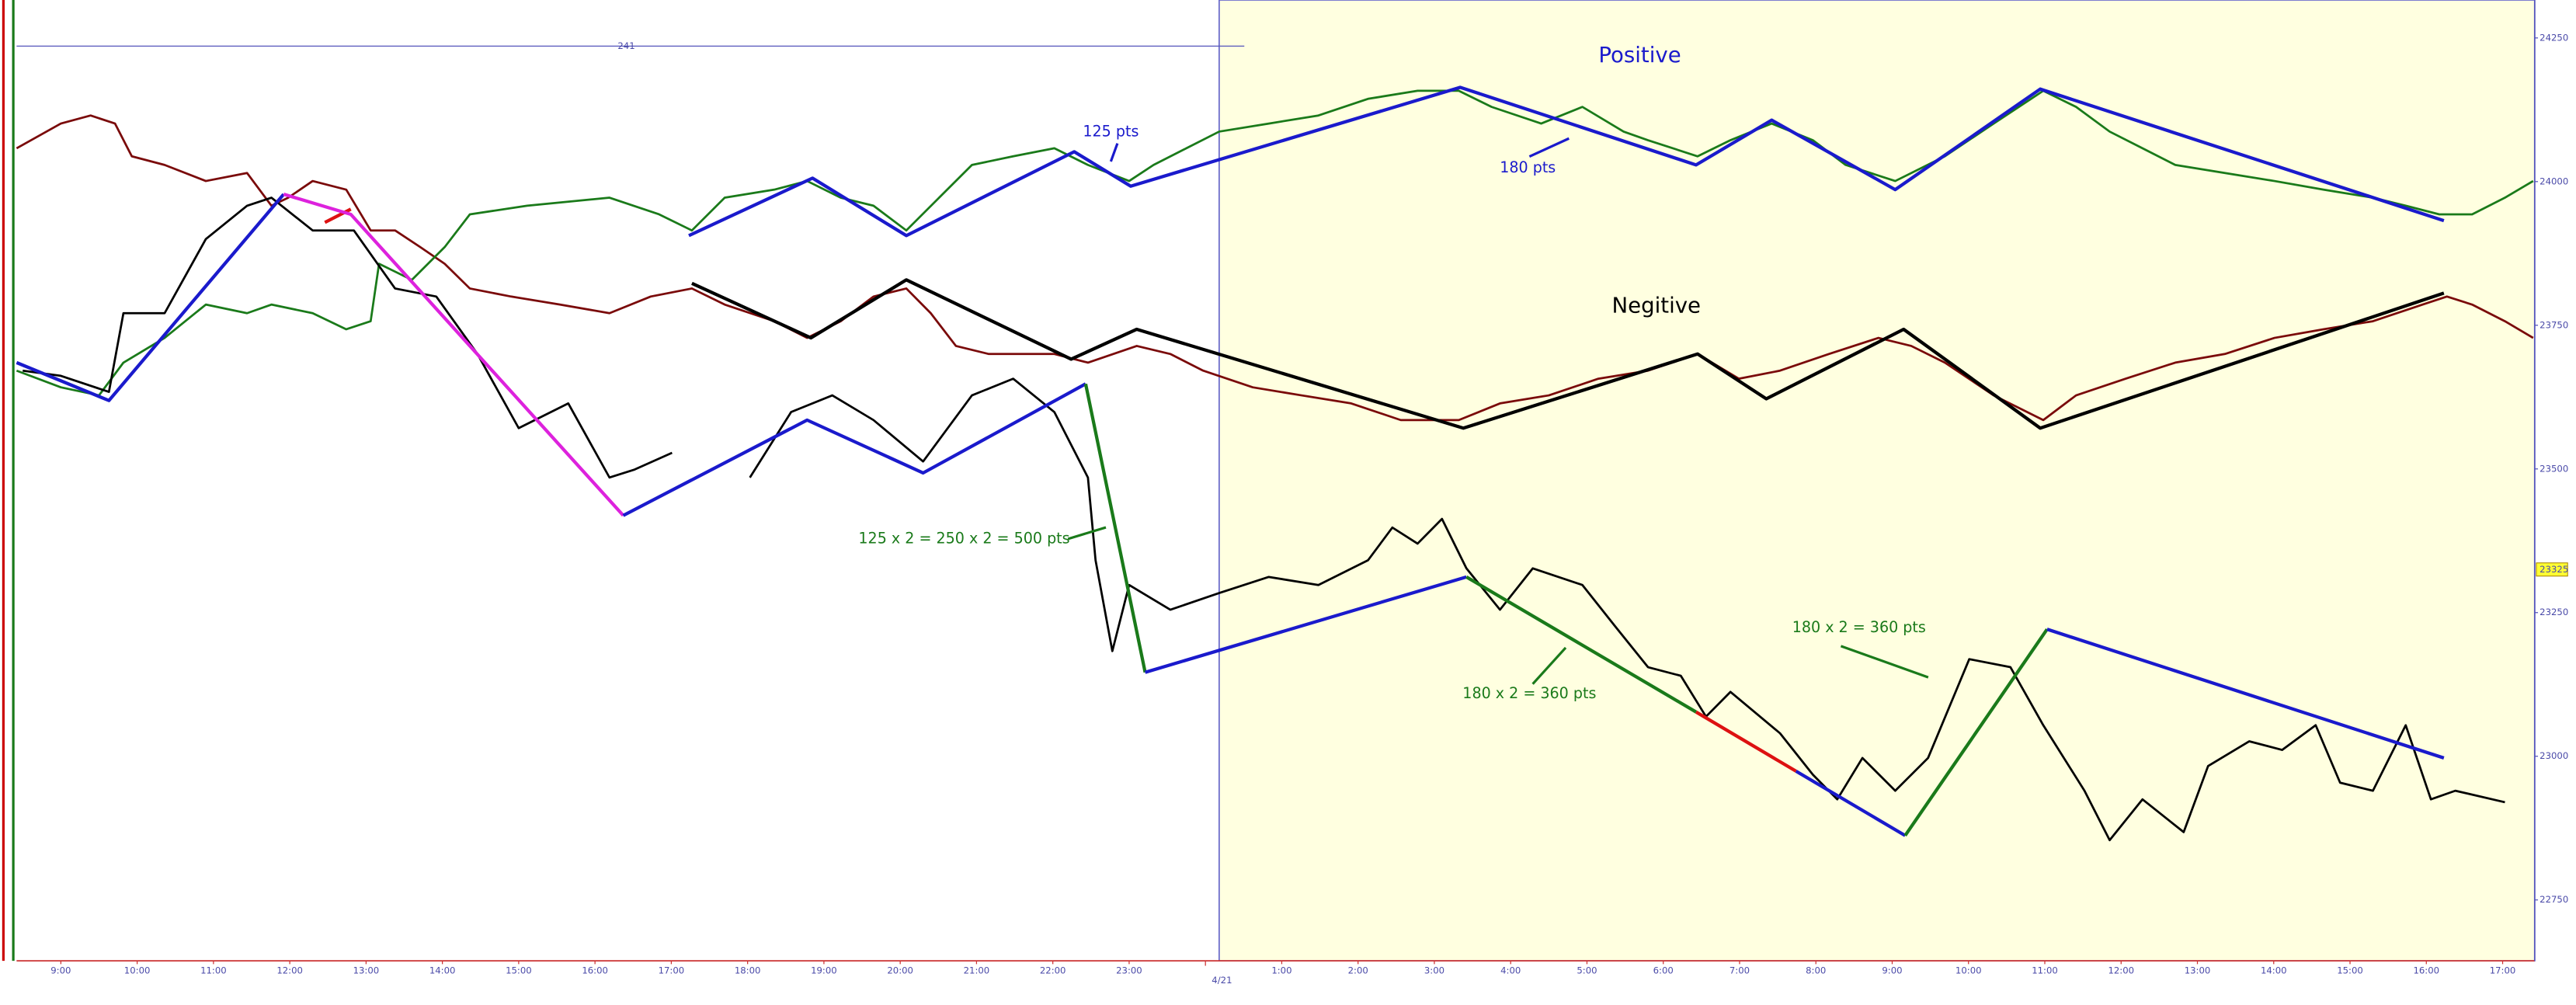  Describe the element at coordinates (2553, 612) in the screenshot. I see `y-tick-label: 23250` at that location.